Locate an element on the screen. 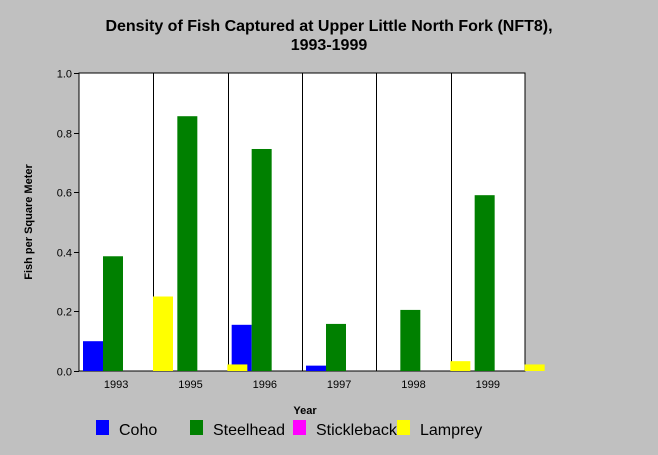 This screenshot has height=455, width=658. x-tick-label: 1993 is located at coordinates (116, 385).